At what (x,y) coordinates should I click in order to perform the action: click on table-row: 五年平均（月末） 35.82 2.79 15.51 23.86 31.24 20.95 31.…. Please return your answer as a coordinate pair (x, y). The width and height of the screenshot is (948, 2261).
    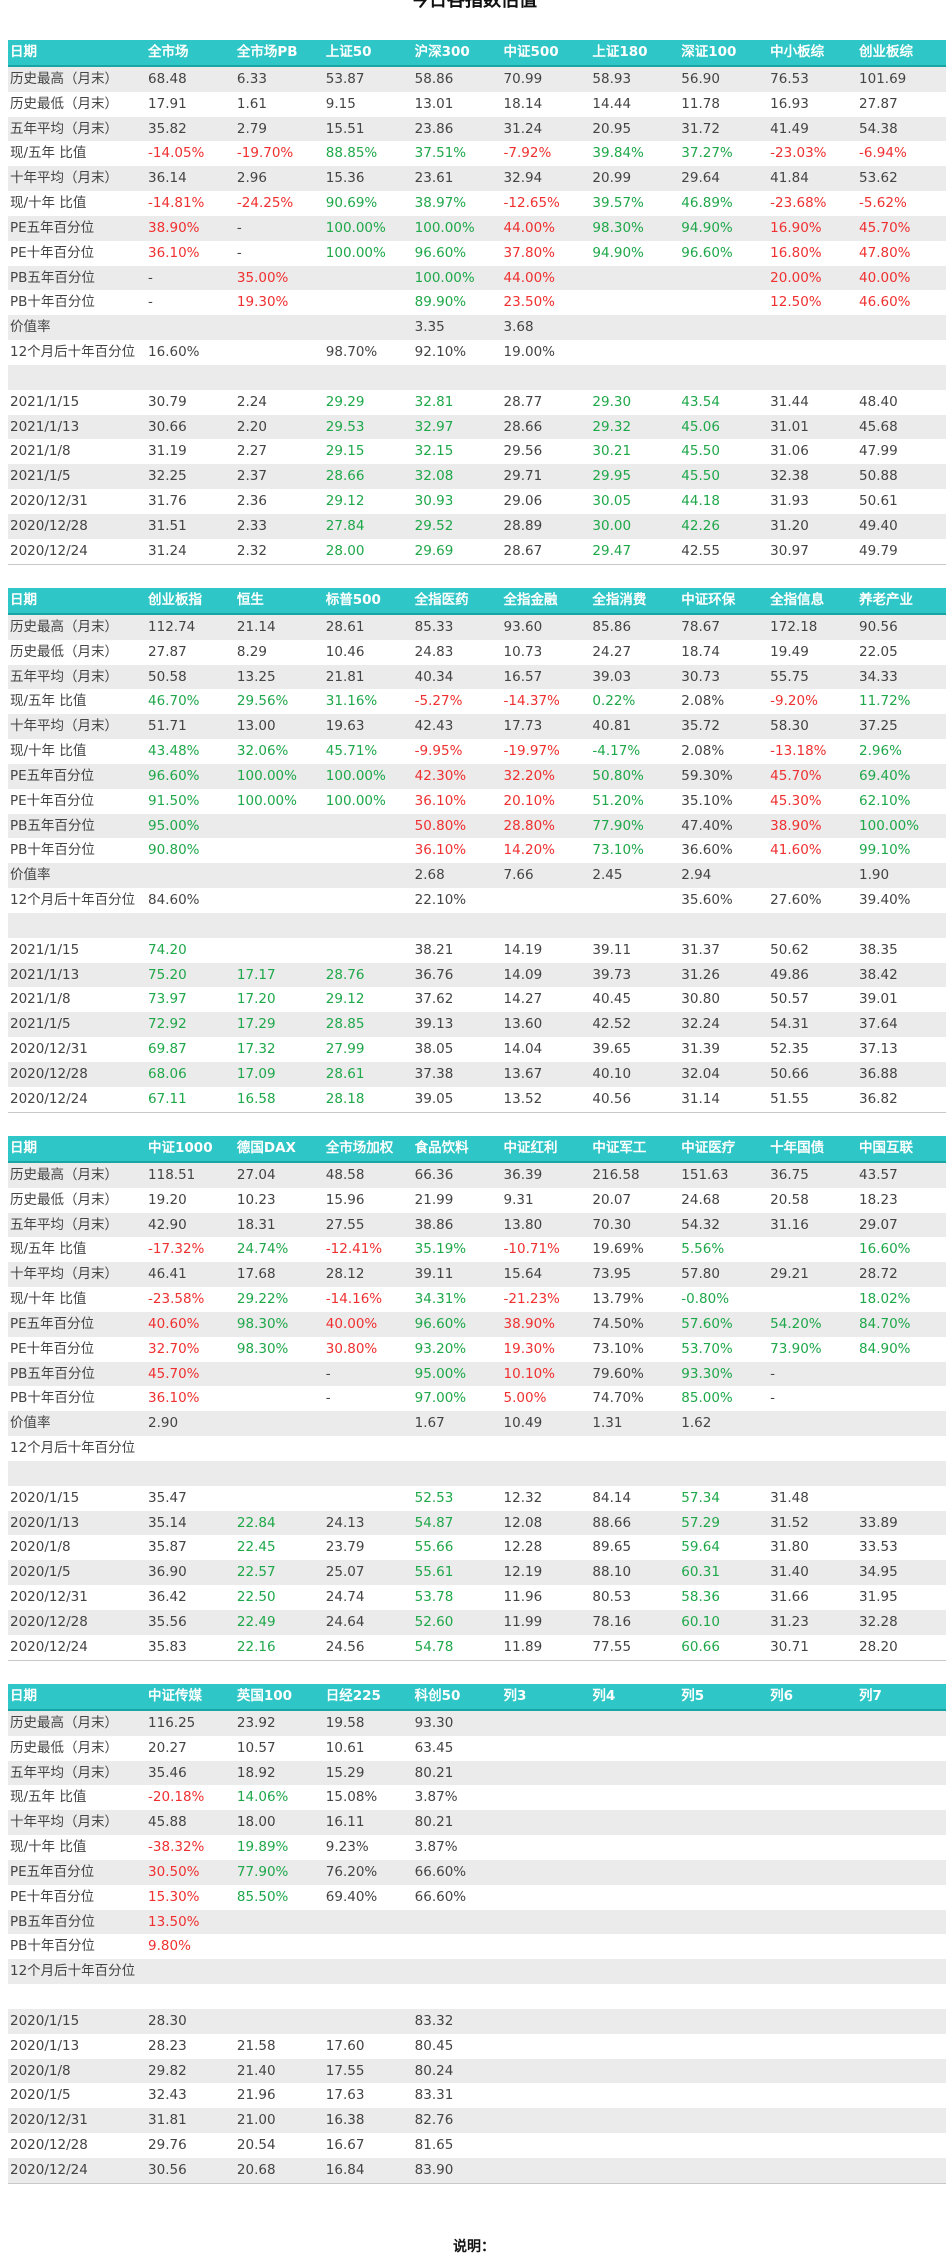
    Looking at the image, I should click on (477, 129).